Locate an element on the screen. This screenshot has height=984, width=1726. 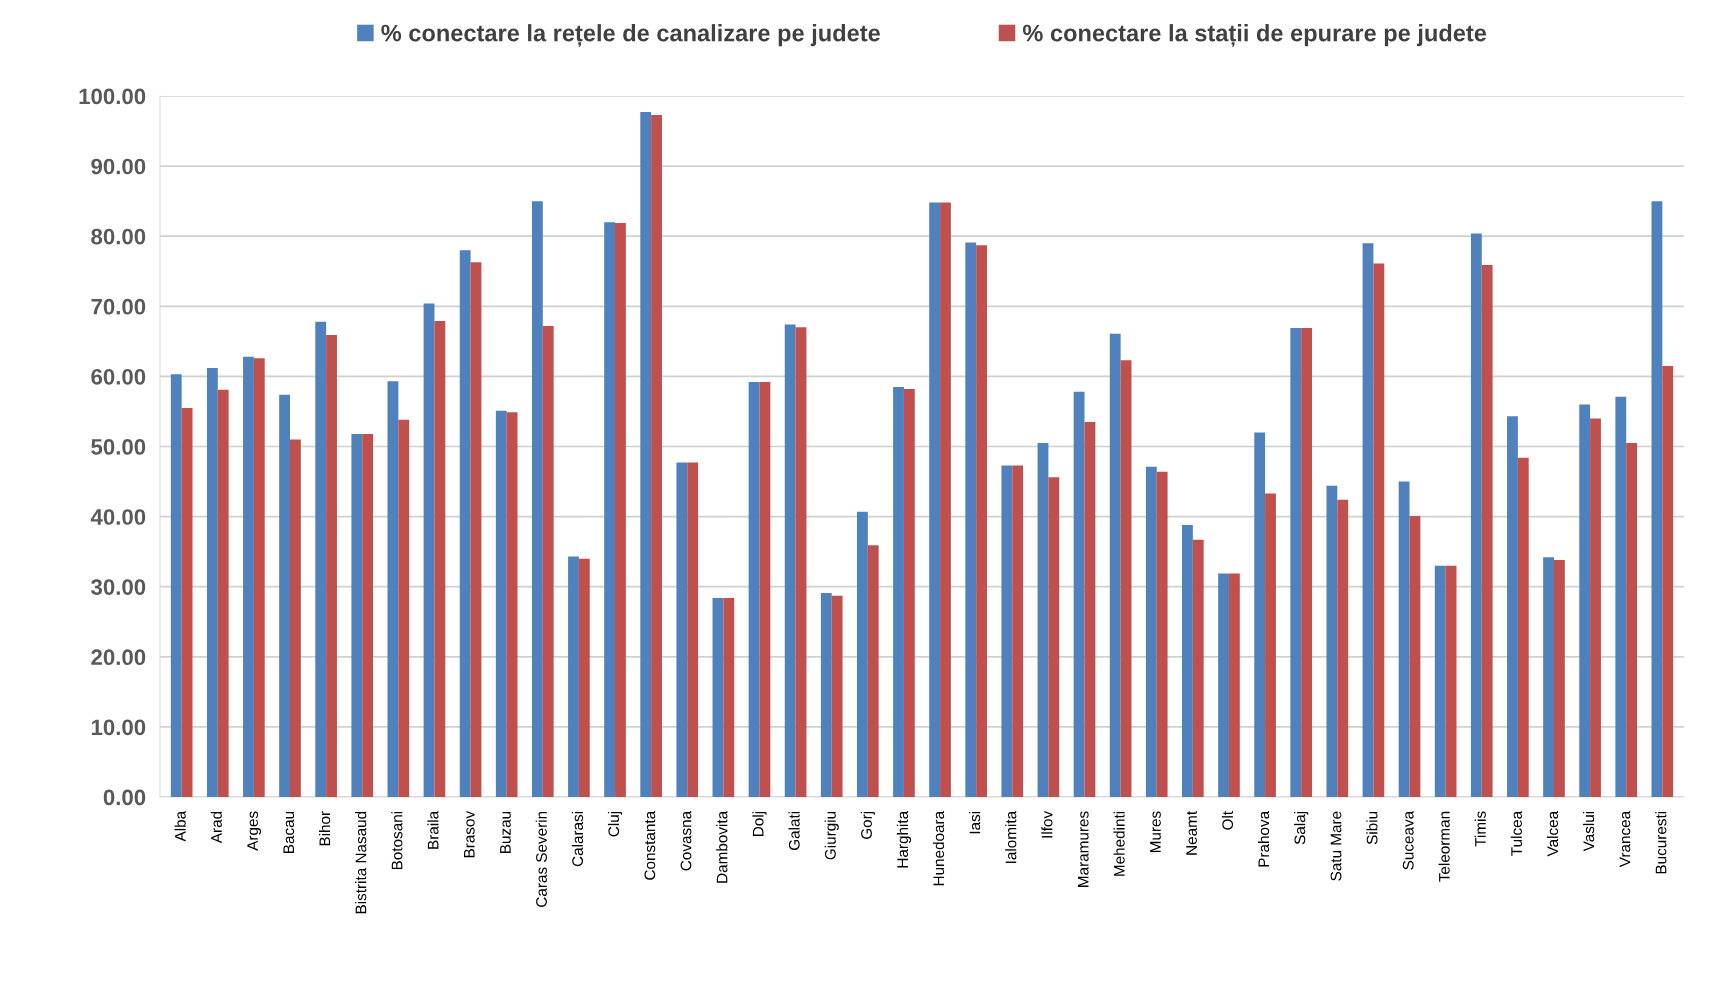
y-tick-label: 100.00 is located at coordinates (112, 96).